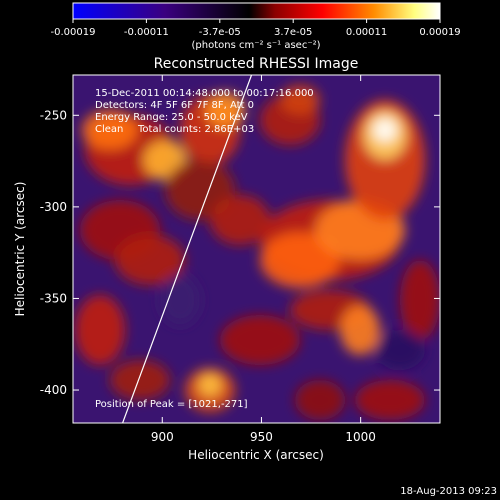 Image resolution: width=500 pixels, height=500 pixels. I want to click on colorbar-tick-label: -3.7e-05, so click(220, 32).